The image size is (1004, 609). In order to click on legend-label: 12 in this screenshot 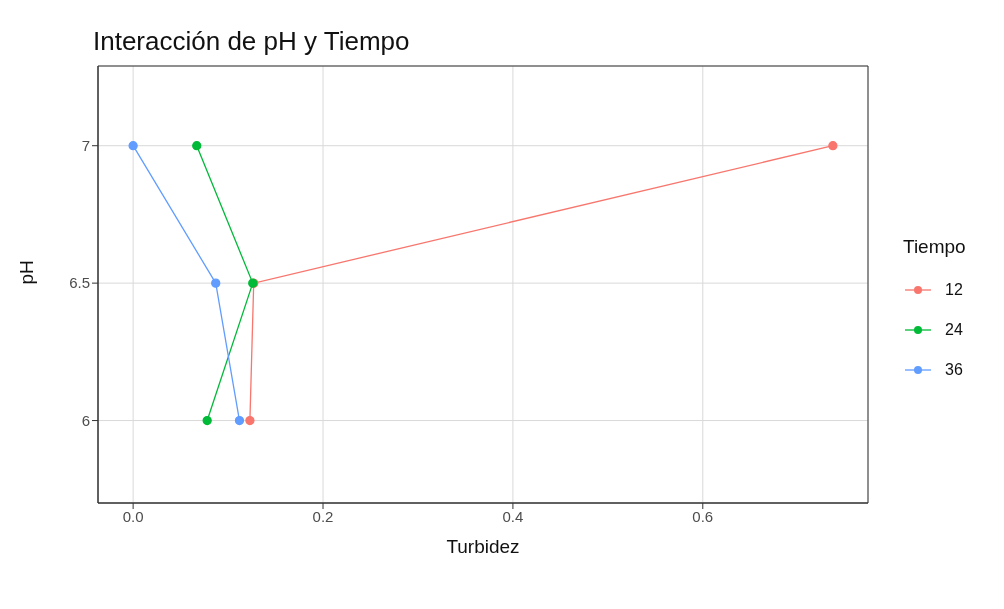, I will do `click(954, 290)`.